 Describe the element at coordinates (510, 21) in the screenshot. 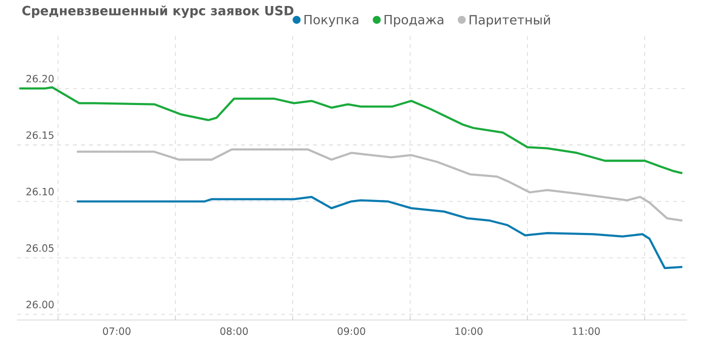

I see `legend-label: Паритетный` at that location.